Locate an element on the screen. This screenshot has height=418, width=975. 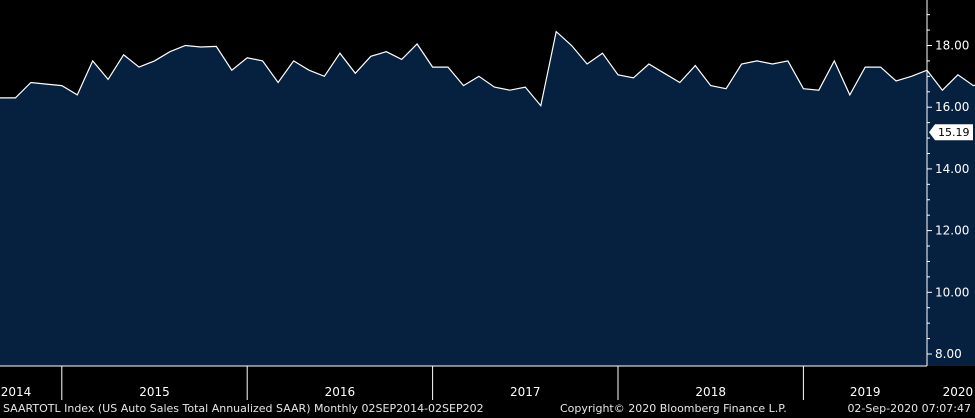
last-value-badge: 15.19 is located at coordinates (951, 132).